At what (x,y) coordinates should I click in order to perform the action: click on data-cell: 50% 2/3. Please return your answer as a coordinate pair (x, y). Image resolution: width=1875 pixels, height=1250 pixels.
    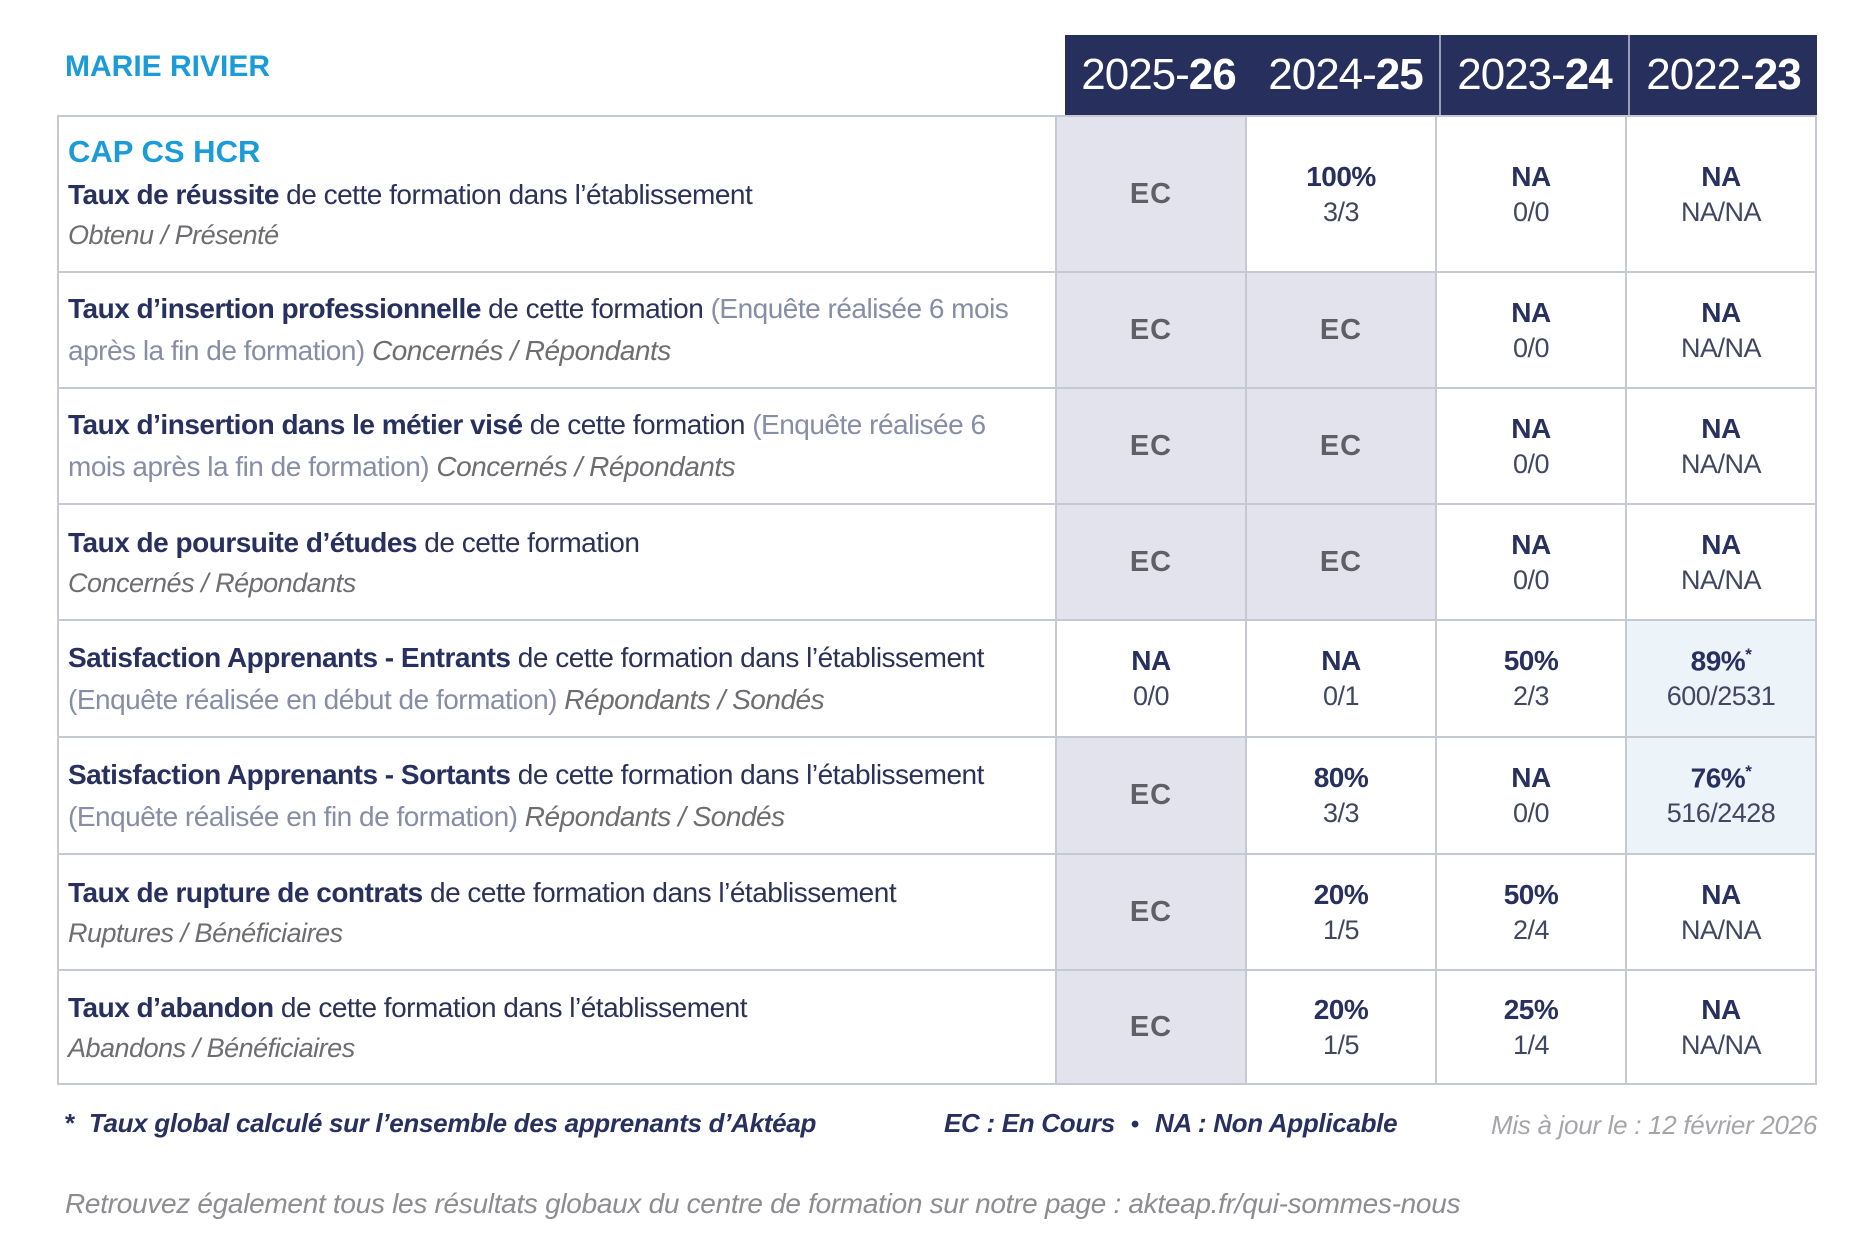
    Looking at the image, I should click on (1531, 678).